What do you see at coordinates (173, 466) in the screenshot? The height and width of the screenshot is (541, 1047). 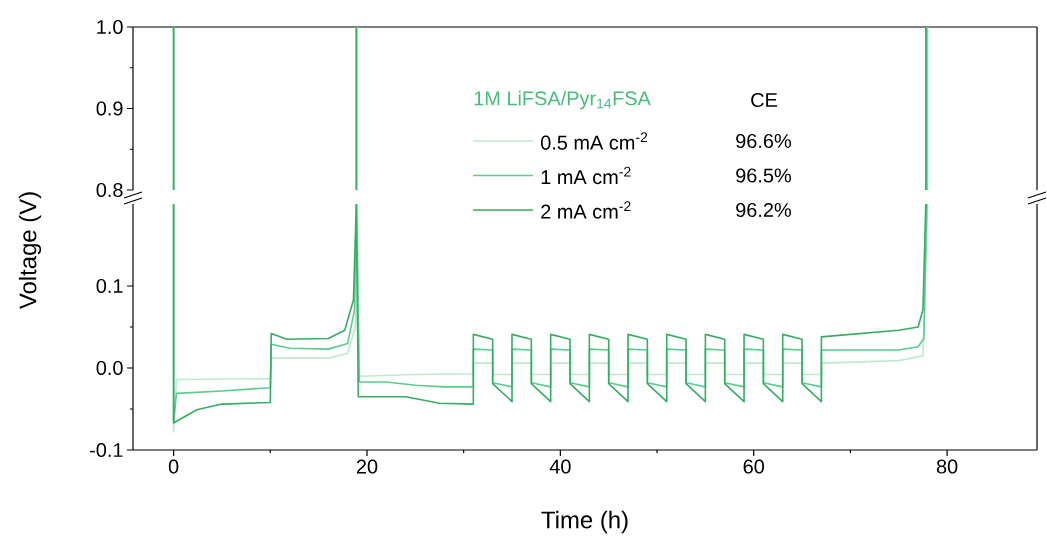 I see `x-tick-label: 0` at bounding box center [173, 466].